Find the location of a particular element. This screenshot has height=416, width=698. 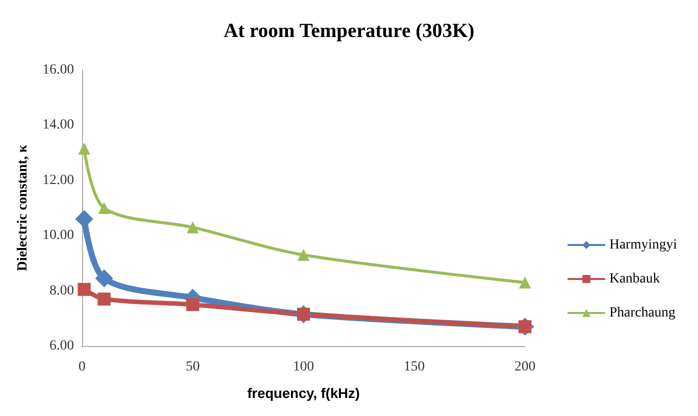

x-axis-title: frequency, f(kHz) is located at coordinates (303, 393).